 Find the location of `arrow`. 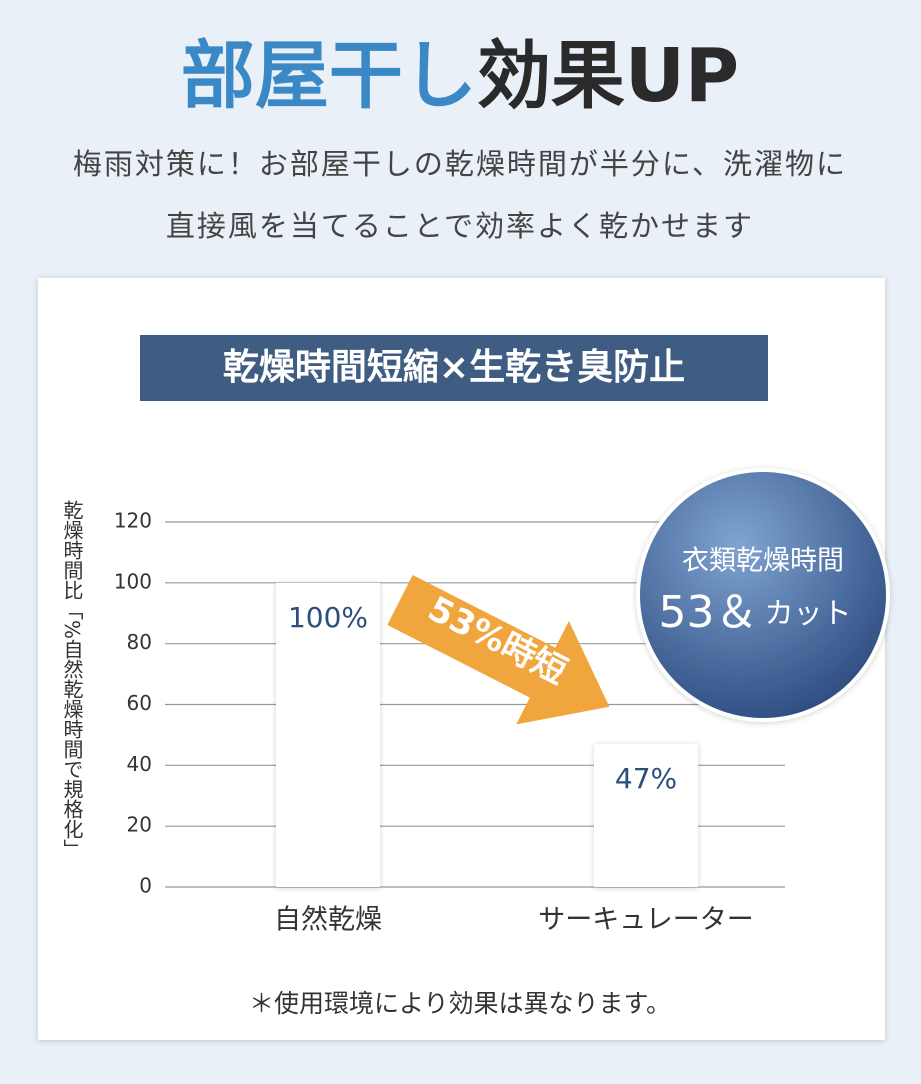

arrow is located at coordinates (498, 650).